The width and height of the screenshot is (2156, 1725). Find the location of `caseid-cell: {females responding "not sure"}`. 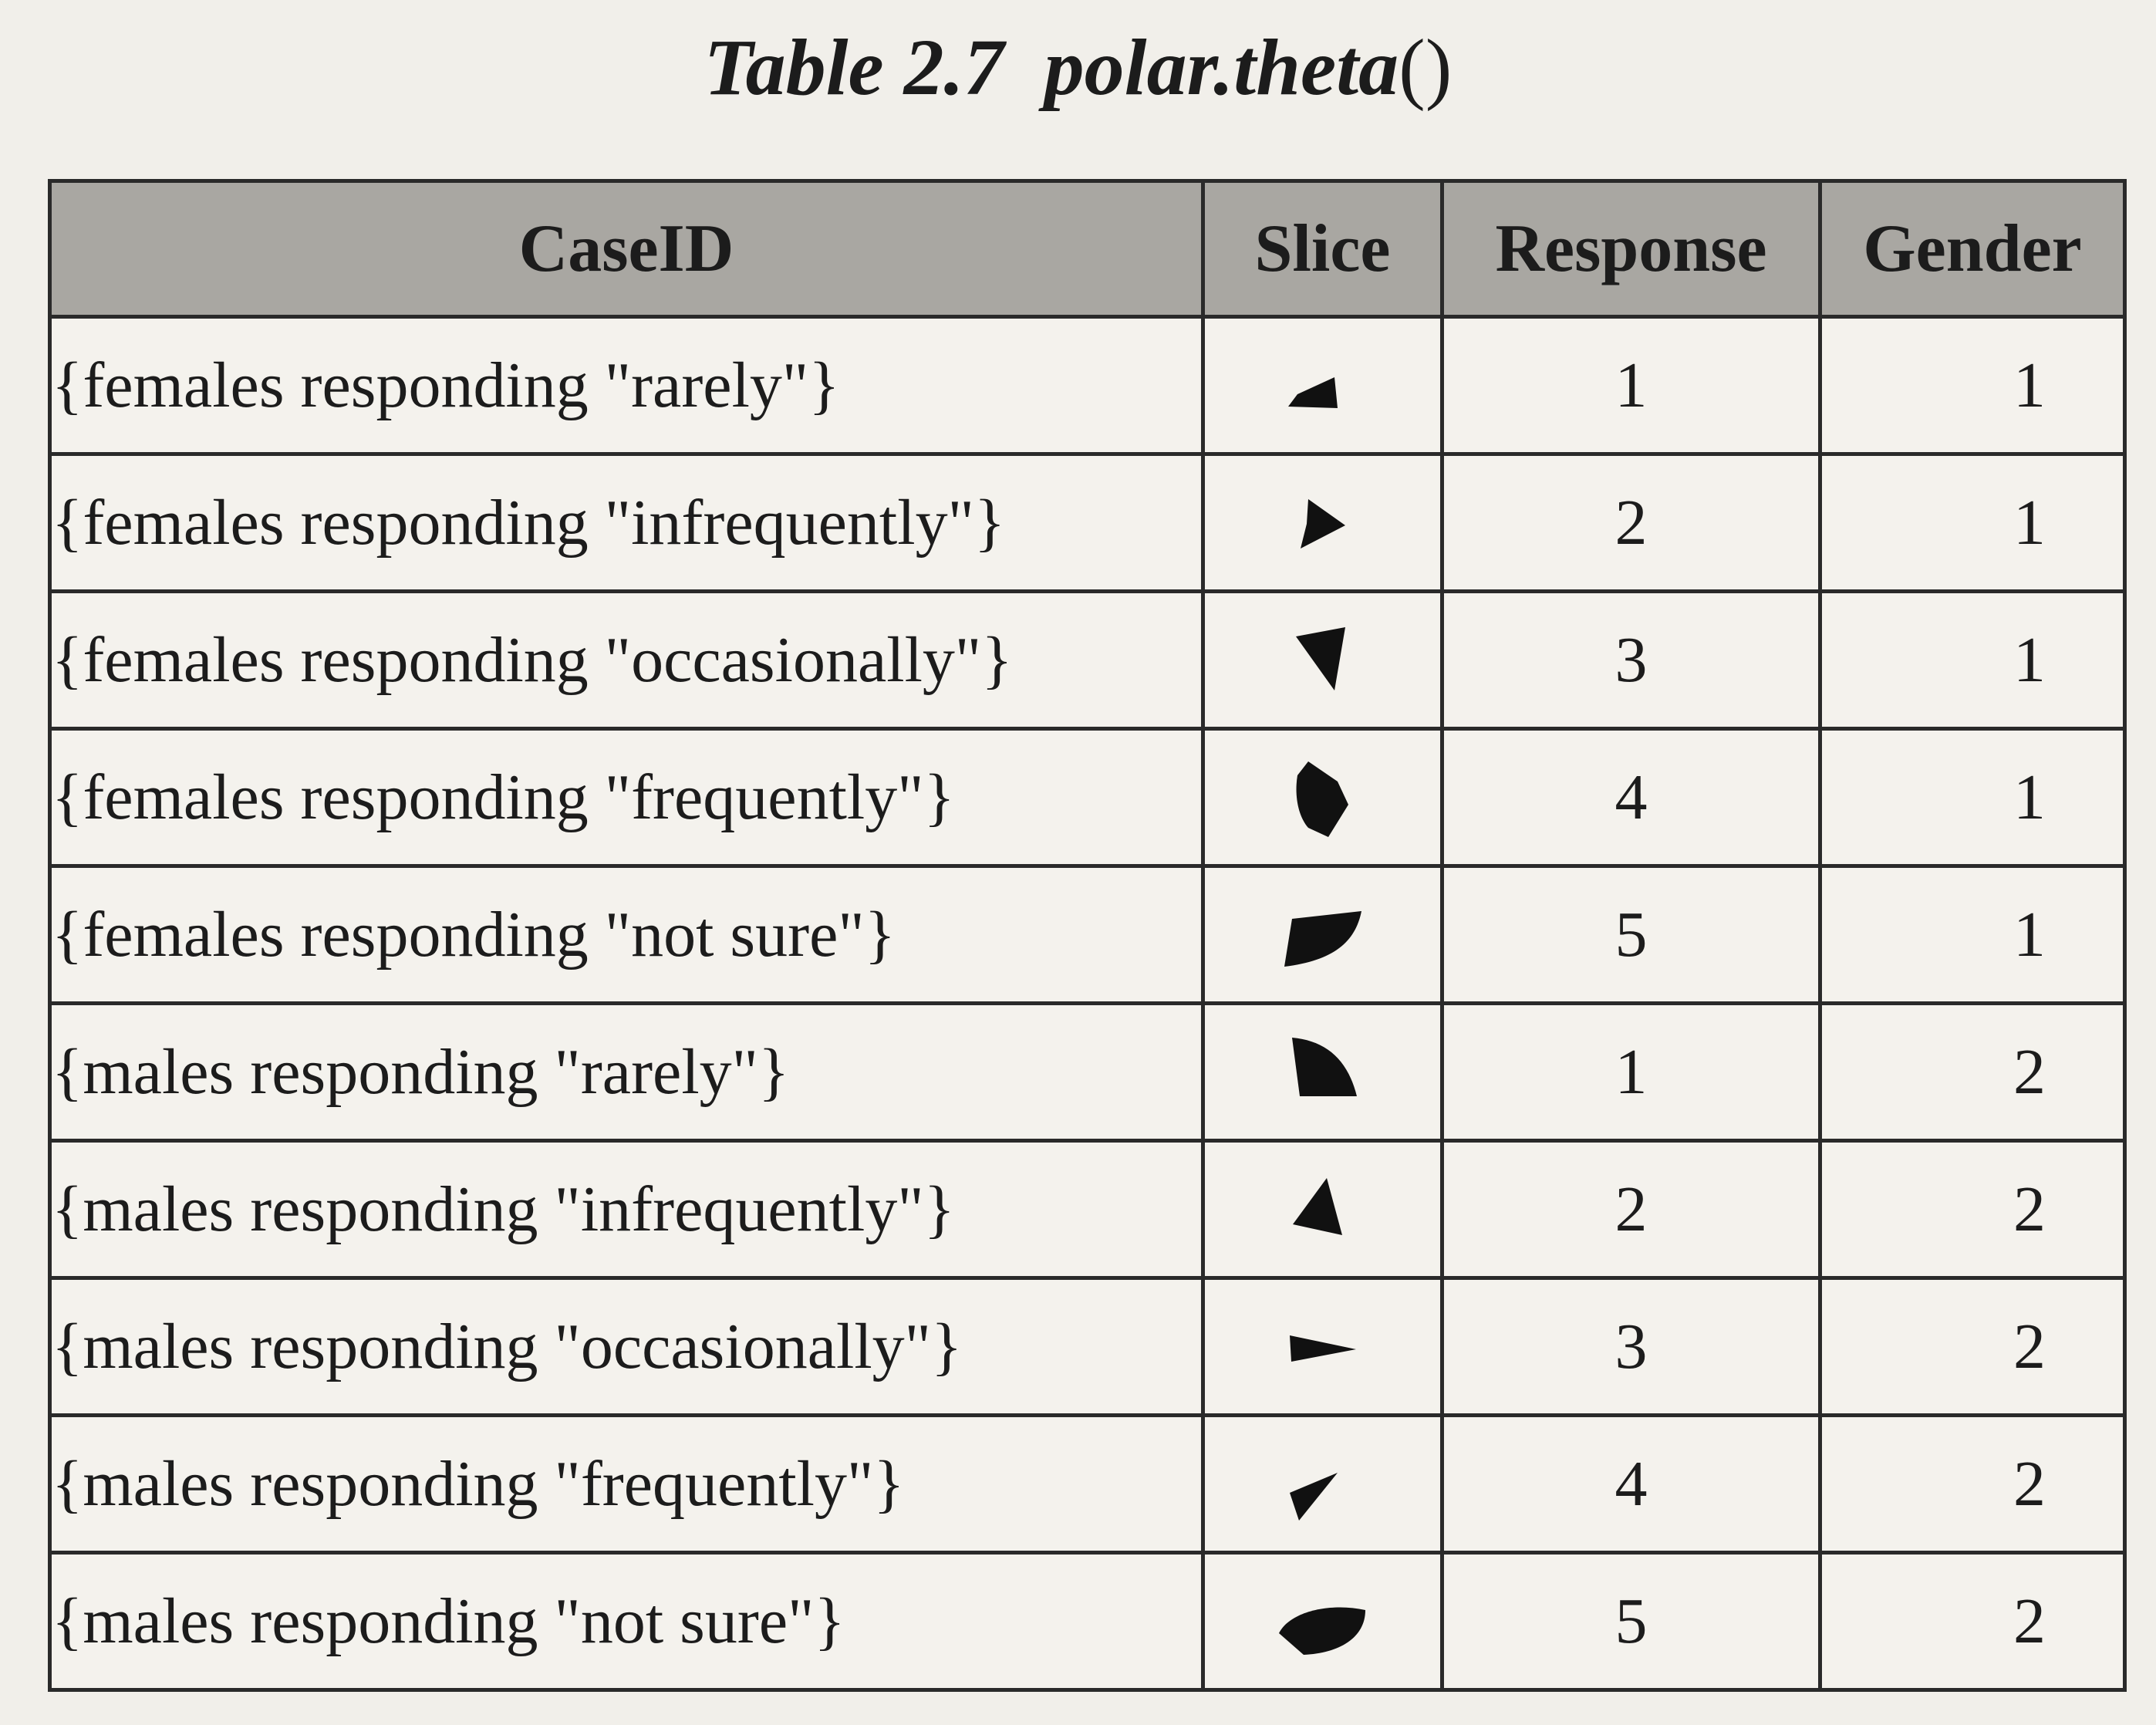

caseid-cell: {females responding "not sure"} is located at coordinates (626, 934).